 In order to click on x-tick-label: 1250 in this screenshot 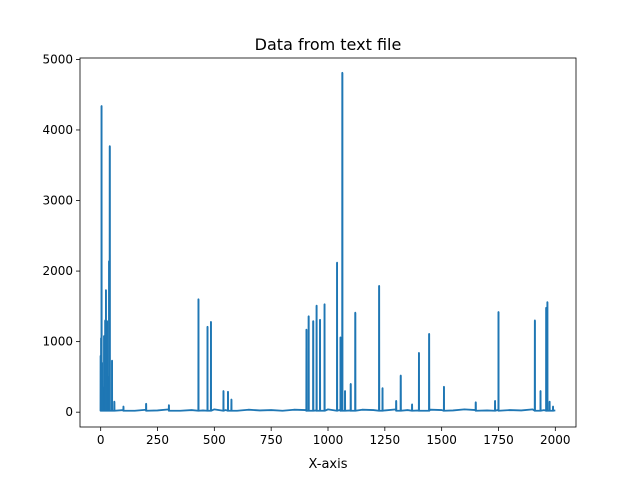, I will do `click(385, 440)`.